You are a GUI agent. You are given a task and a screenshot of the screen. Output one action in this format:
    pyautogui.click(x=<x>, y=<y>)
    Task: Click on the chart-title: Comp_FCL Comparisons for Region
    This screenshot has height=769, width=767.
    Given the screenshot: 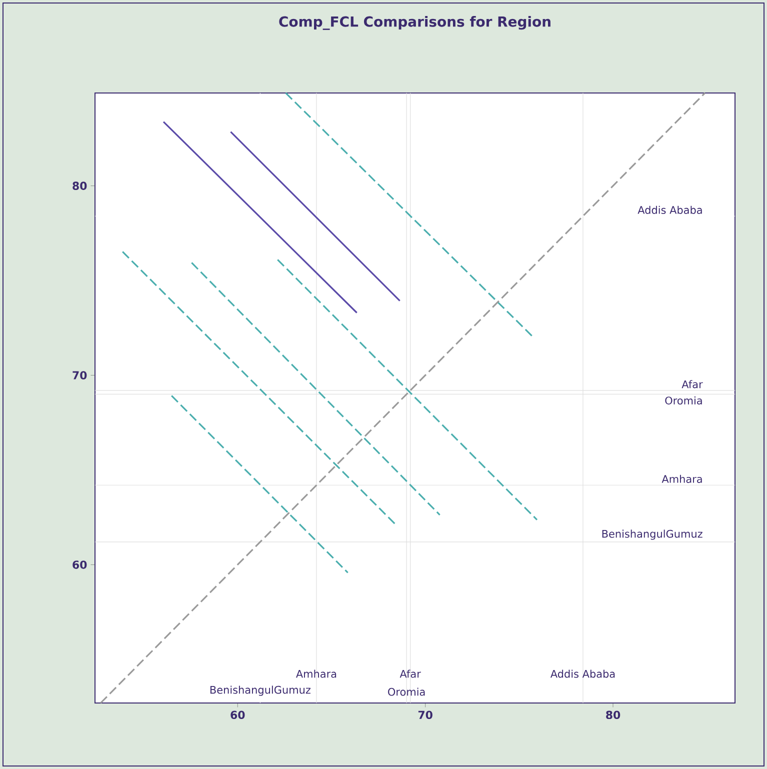 What is the action you would take?
    pyautogui.click(x=414, y=23)
    